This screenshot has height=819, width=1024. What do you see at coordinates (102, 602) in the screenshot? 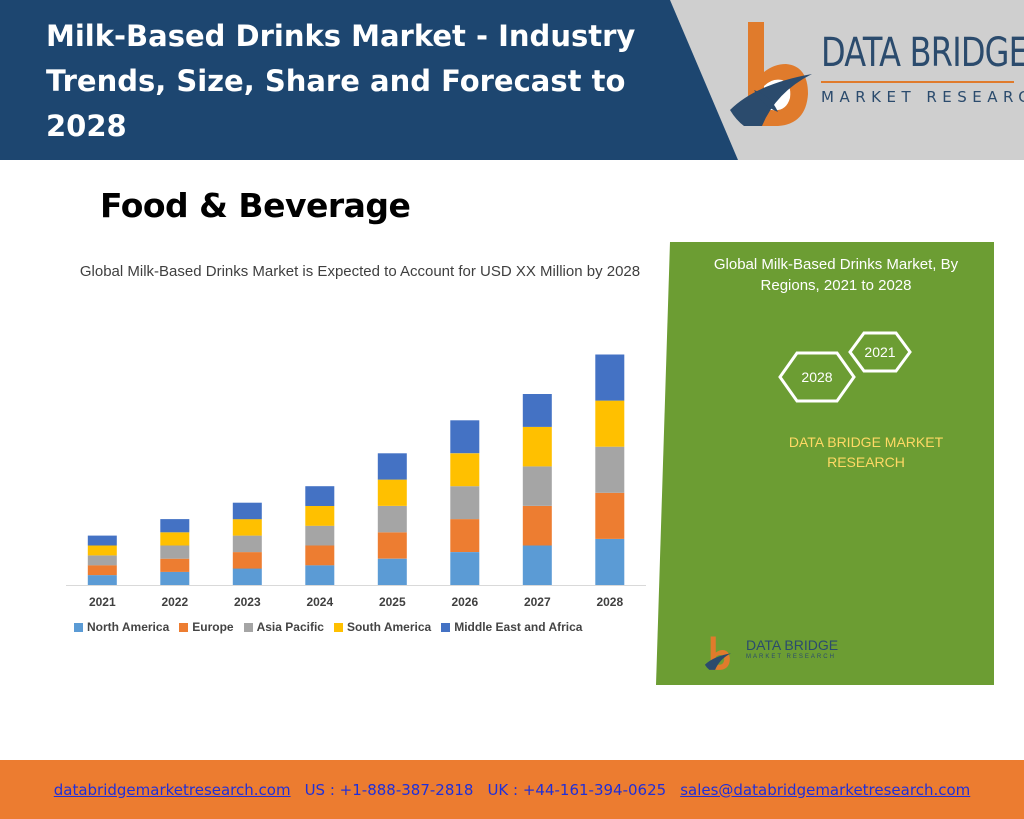
I see `x-tick-label: 2021` at bounding box center [102, 602].